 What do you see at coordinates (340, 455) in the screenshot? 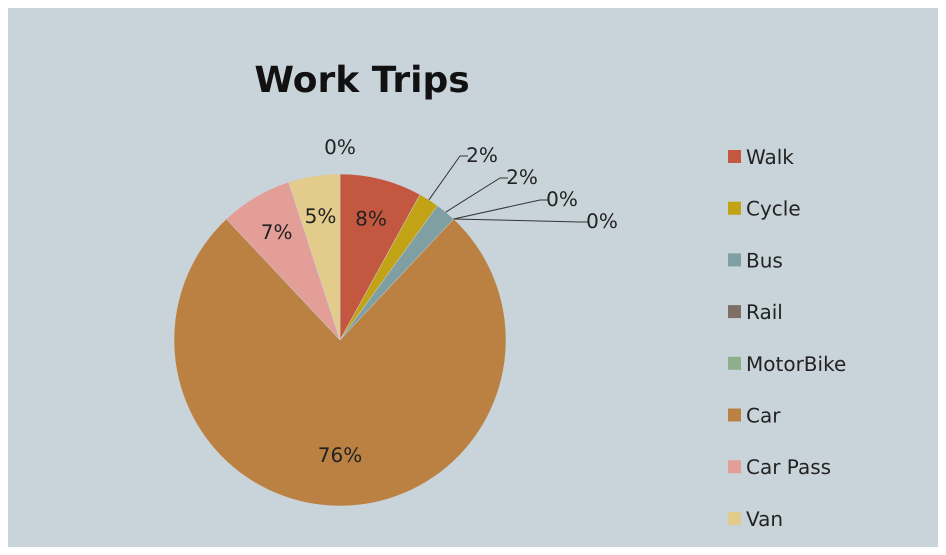
I see `data-label: 76%` at bounding box center [340, 455].